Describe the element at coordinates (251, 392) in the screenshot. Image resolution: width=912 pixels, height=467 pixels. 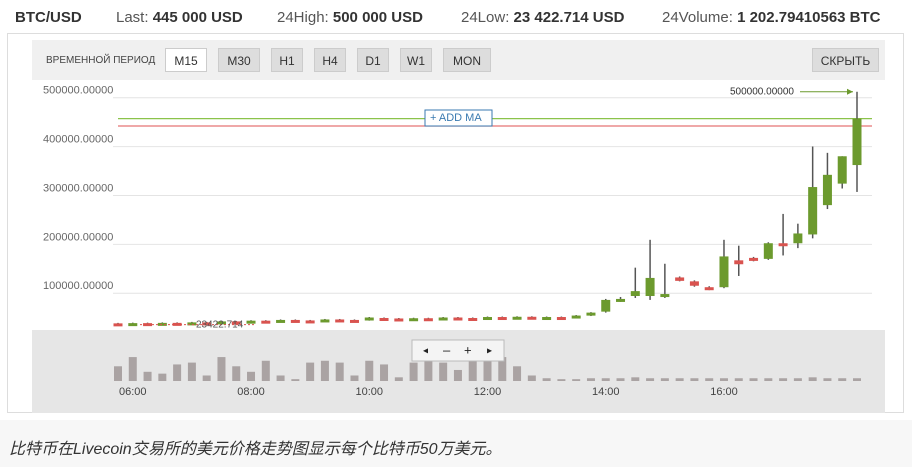
I see `x-tick-label: 08:00` at that location.